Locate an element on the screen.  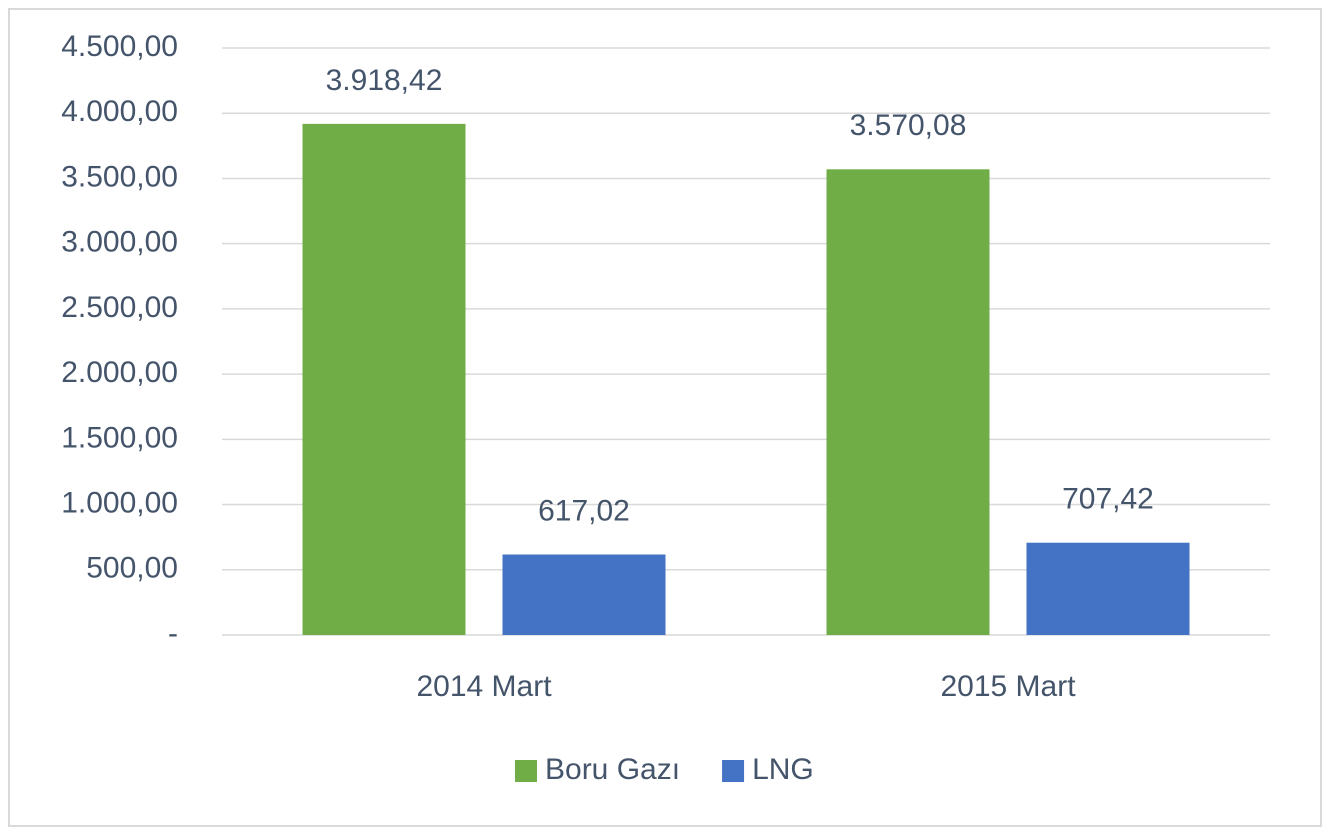
data-label: 617,02 is located at coordinates (584, 510).